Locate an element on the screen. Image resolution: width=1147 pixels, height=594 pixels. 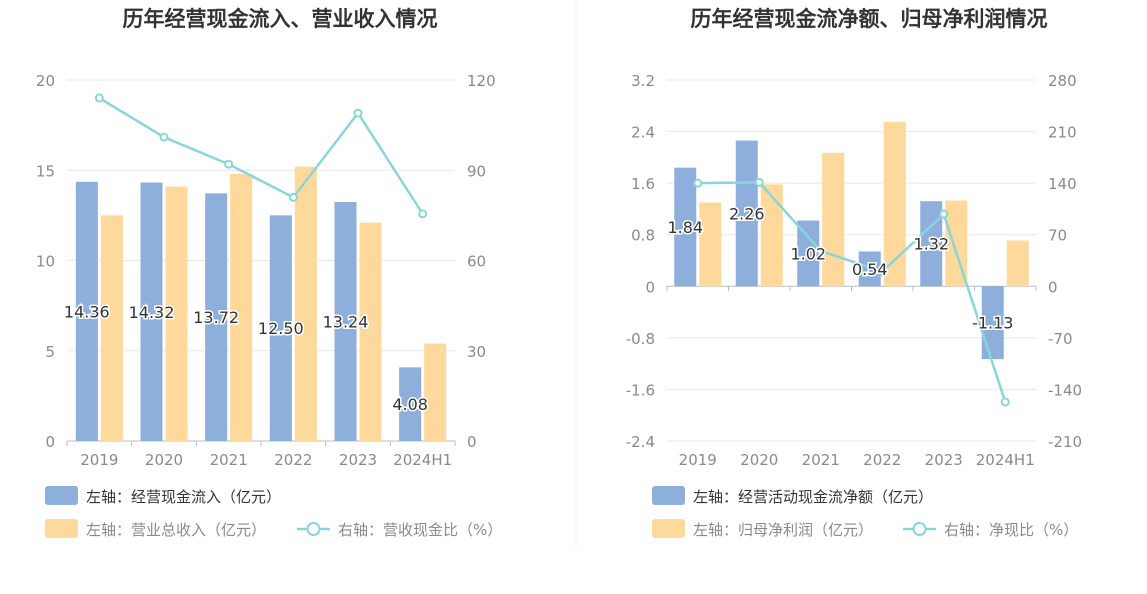
y-left-tick-label: -1.6 is located at coordinates (640, 390).